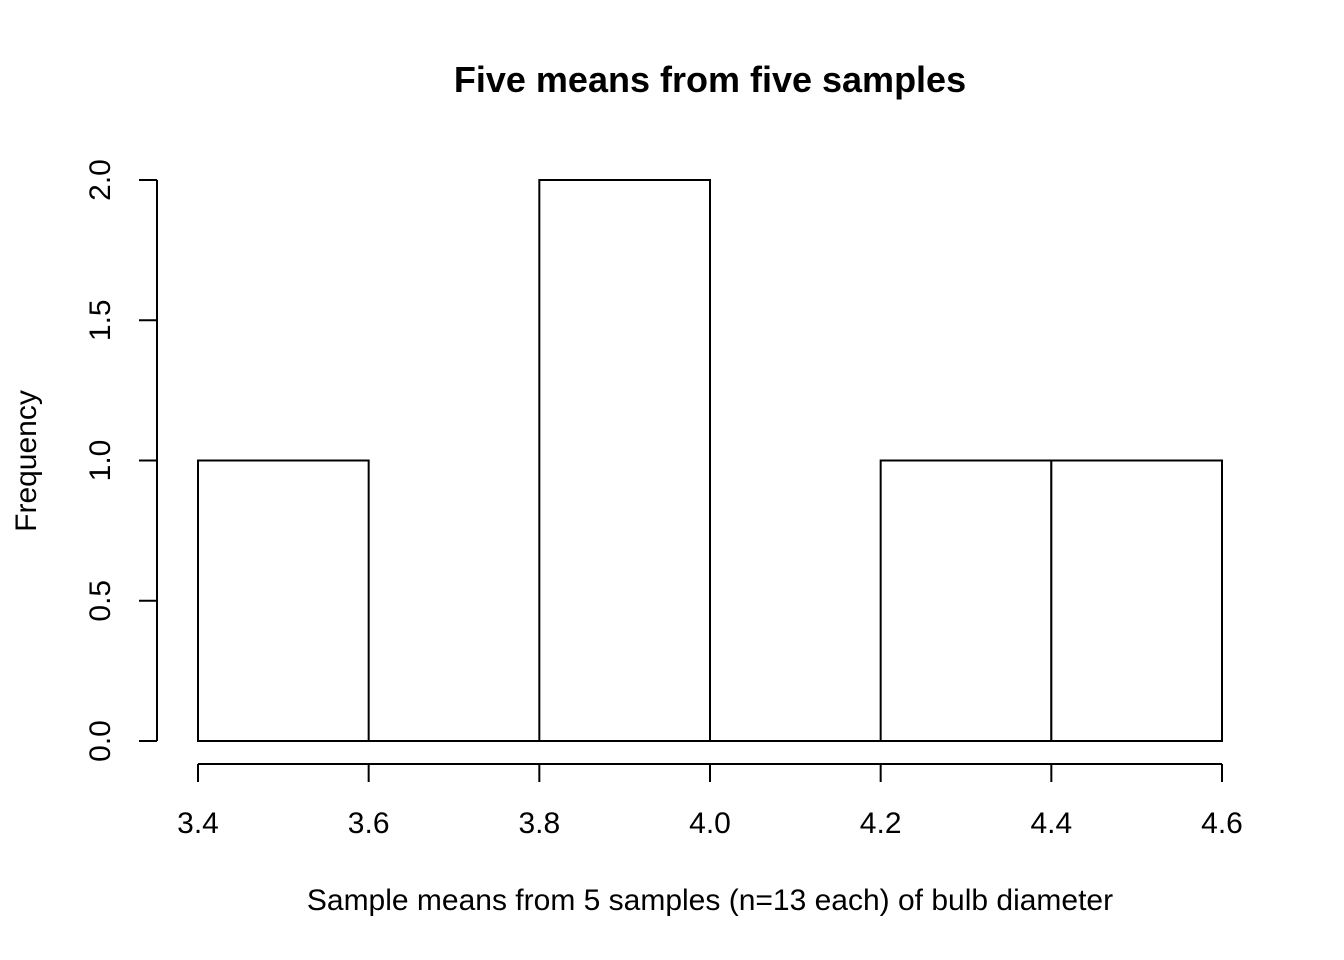 This screenshot has width=1344, height=960. What do you see at coordinates (26, 461) in the screenshot?
I see `y-axis-label: Frequency` at bounding box center [26, 461].